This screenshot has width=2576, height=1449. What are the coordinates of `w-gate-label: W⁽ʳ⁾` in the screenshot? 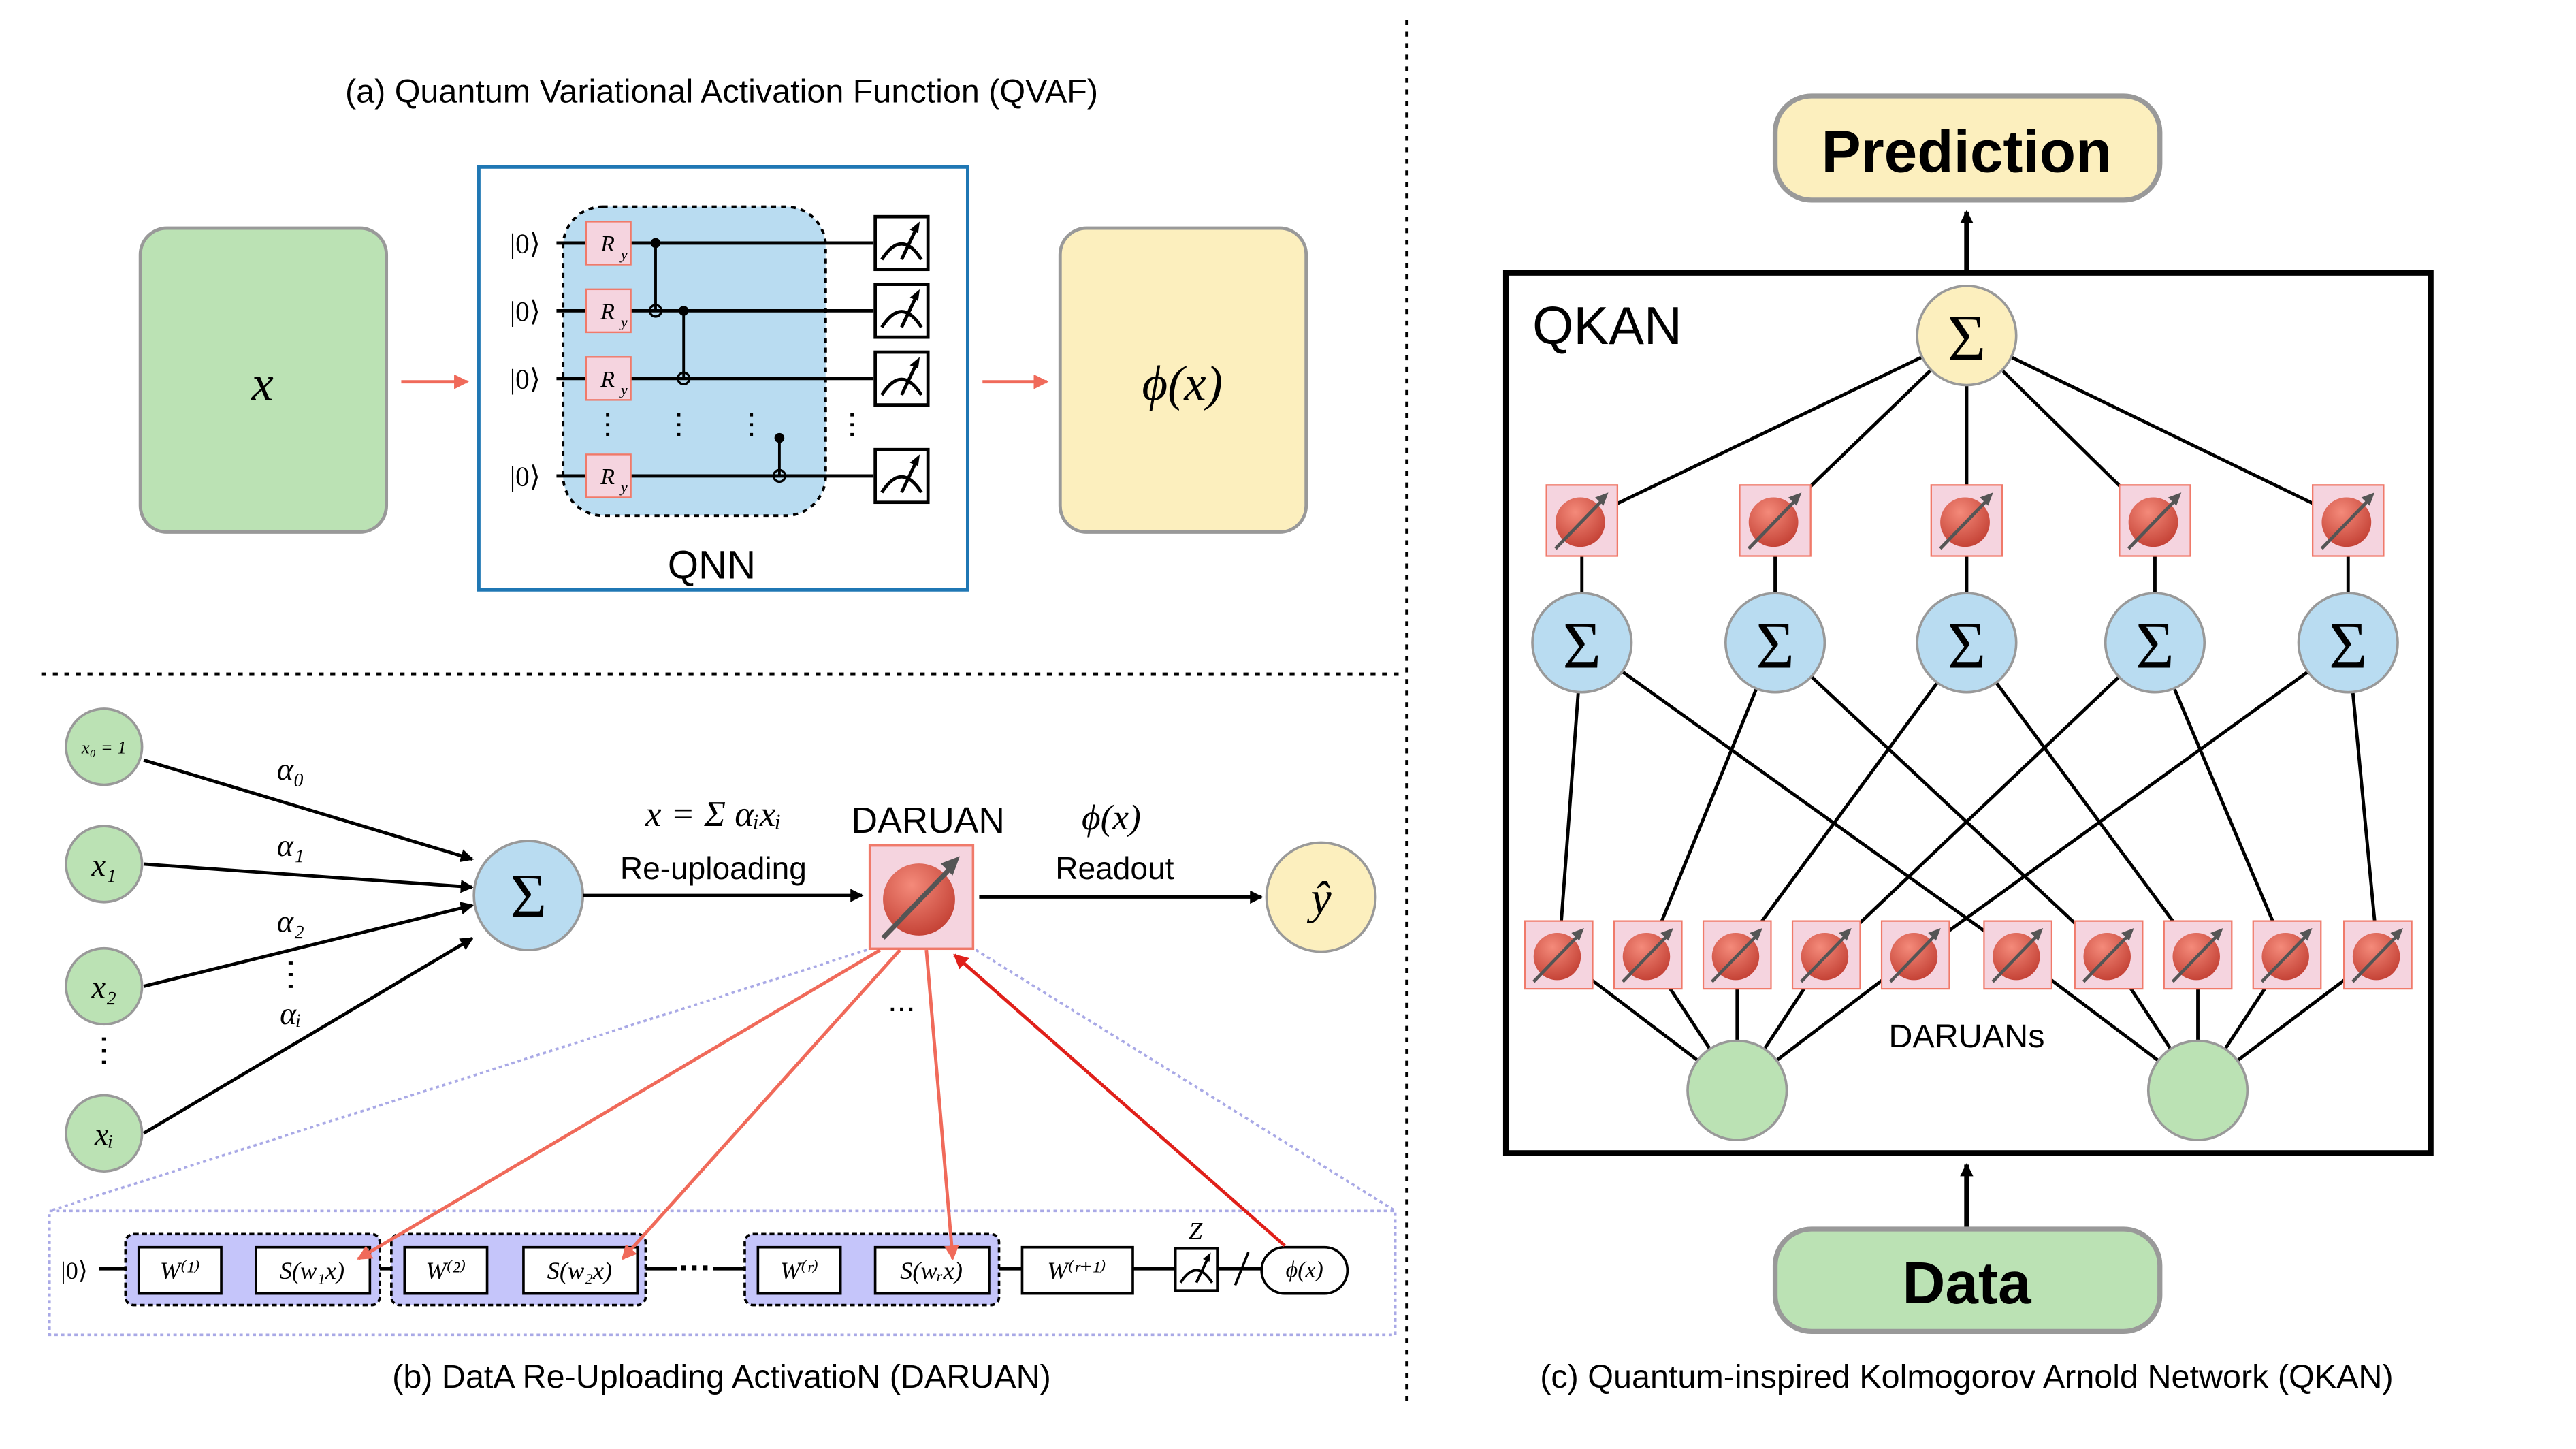 It's located at (799, 1271).